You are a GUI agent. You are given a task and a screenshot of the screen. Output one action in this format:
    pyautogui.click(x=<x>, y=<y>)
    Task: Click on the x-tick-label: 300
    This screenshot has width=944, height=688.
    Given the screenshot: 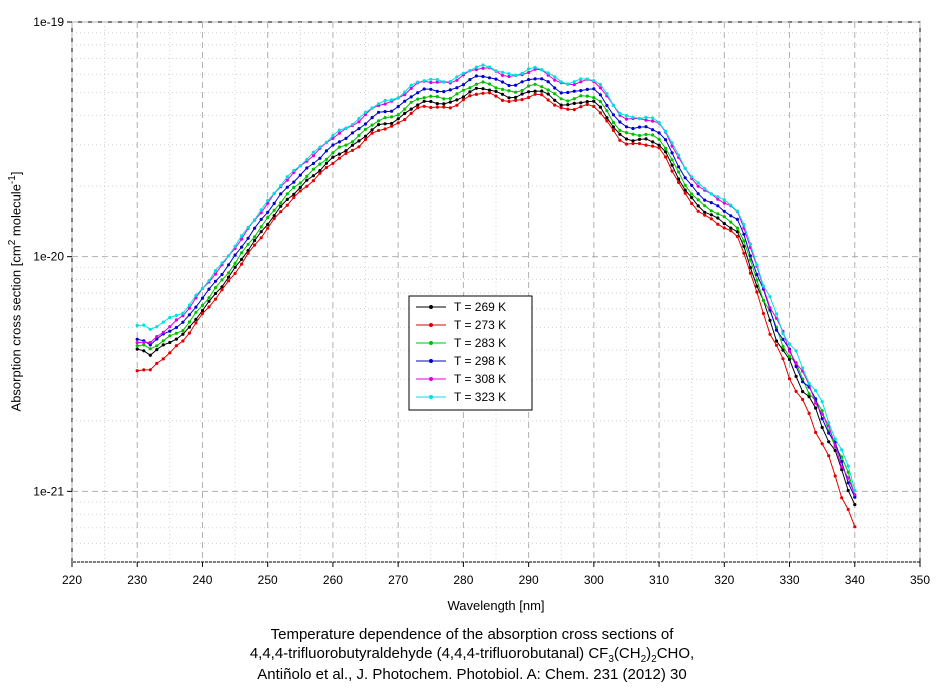 What is the action you would take?
    pyautogui.click(x=594, y=580)
    